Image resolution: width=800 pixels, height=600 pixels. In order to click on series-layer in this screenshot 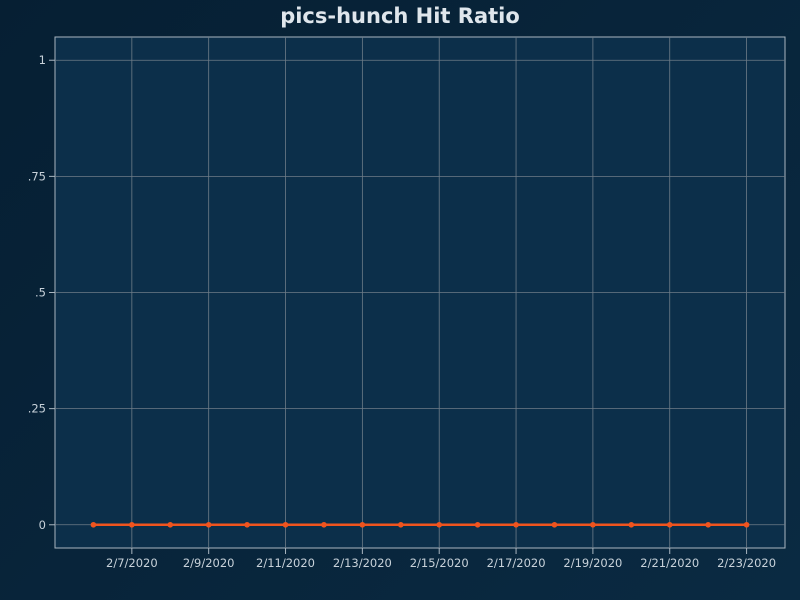, I will do `click(420, 524)`.